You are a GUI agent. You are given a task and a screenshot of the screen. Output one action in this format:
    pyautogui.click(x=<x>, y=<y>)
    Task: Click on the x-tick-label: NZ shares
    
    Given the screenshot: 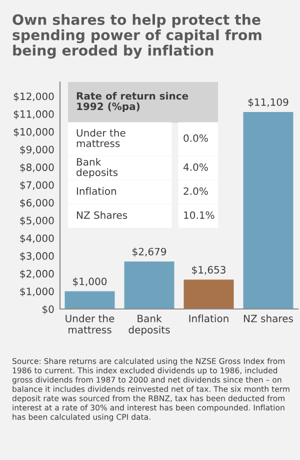 What is the action you would take?
    pyautogui.click(x=268, y=318)
    